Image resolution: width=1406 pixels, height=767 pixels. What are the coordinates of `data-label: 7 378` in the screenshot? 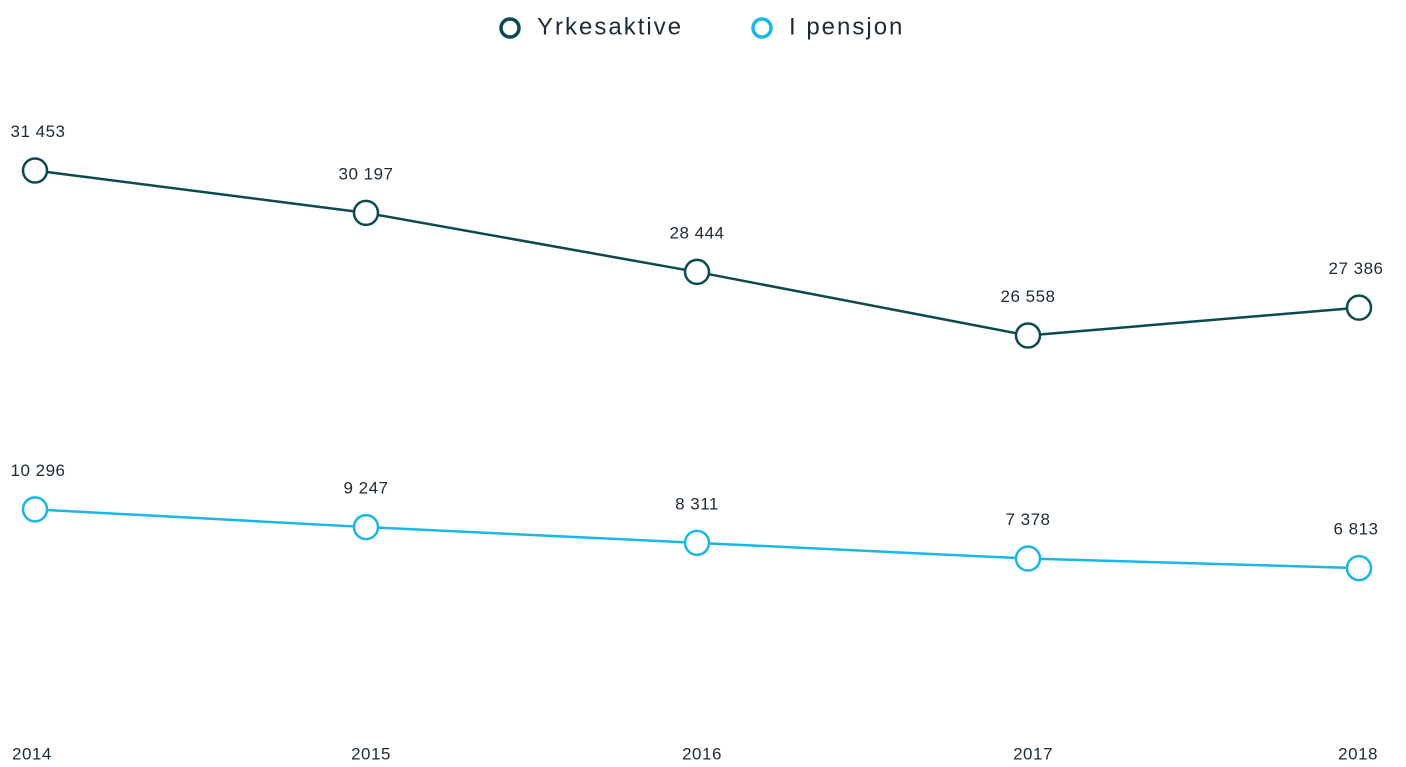 It's located at (1027, 519).